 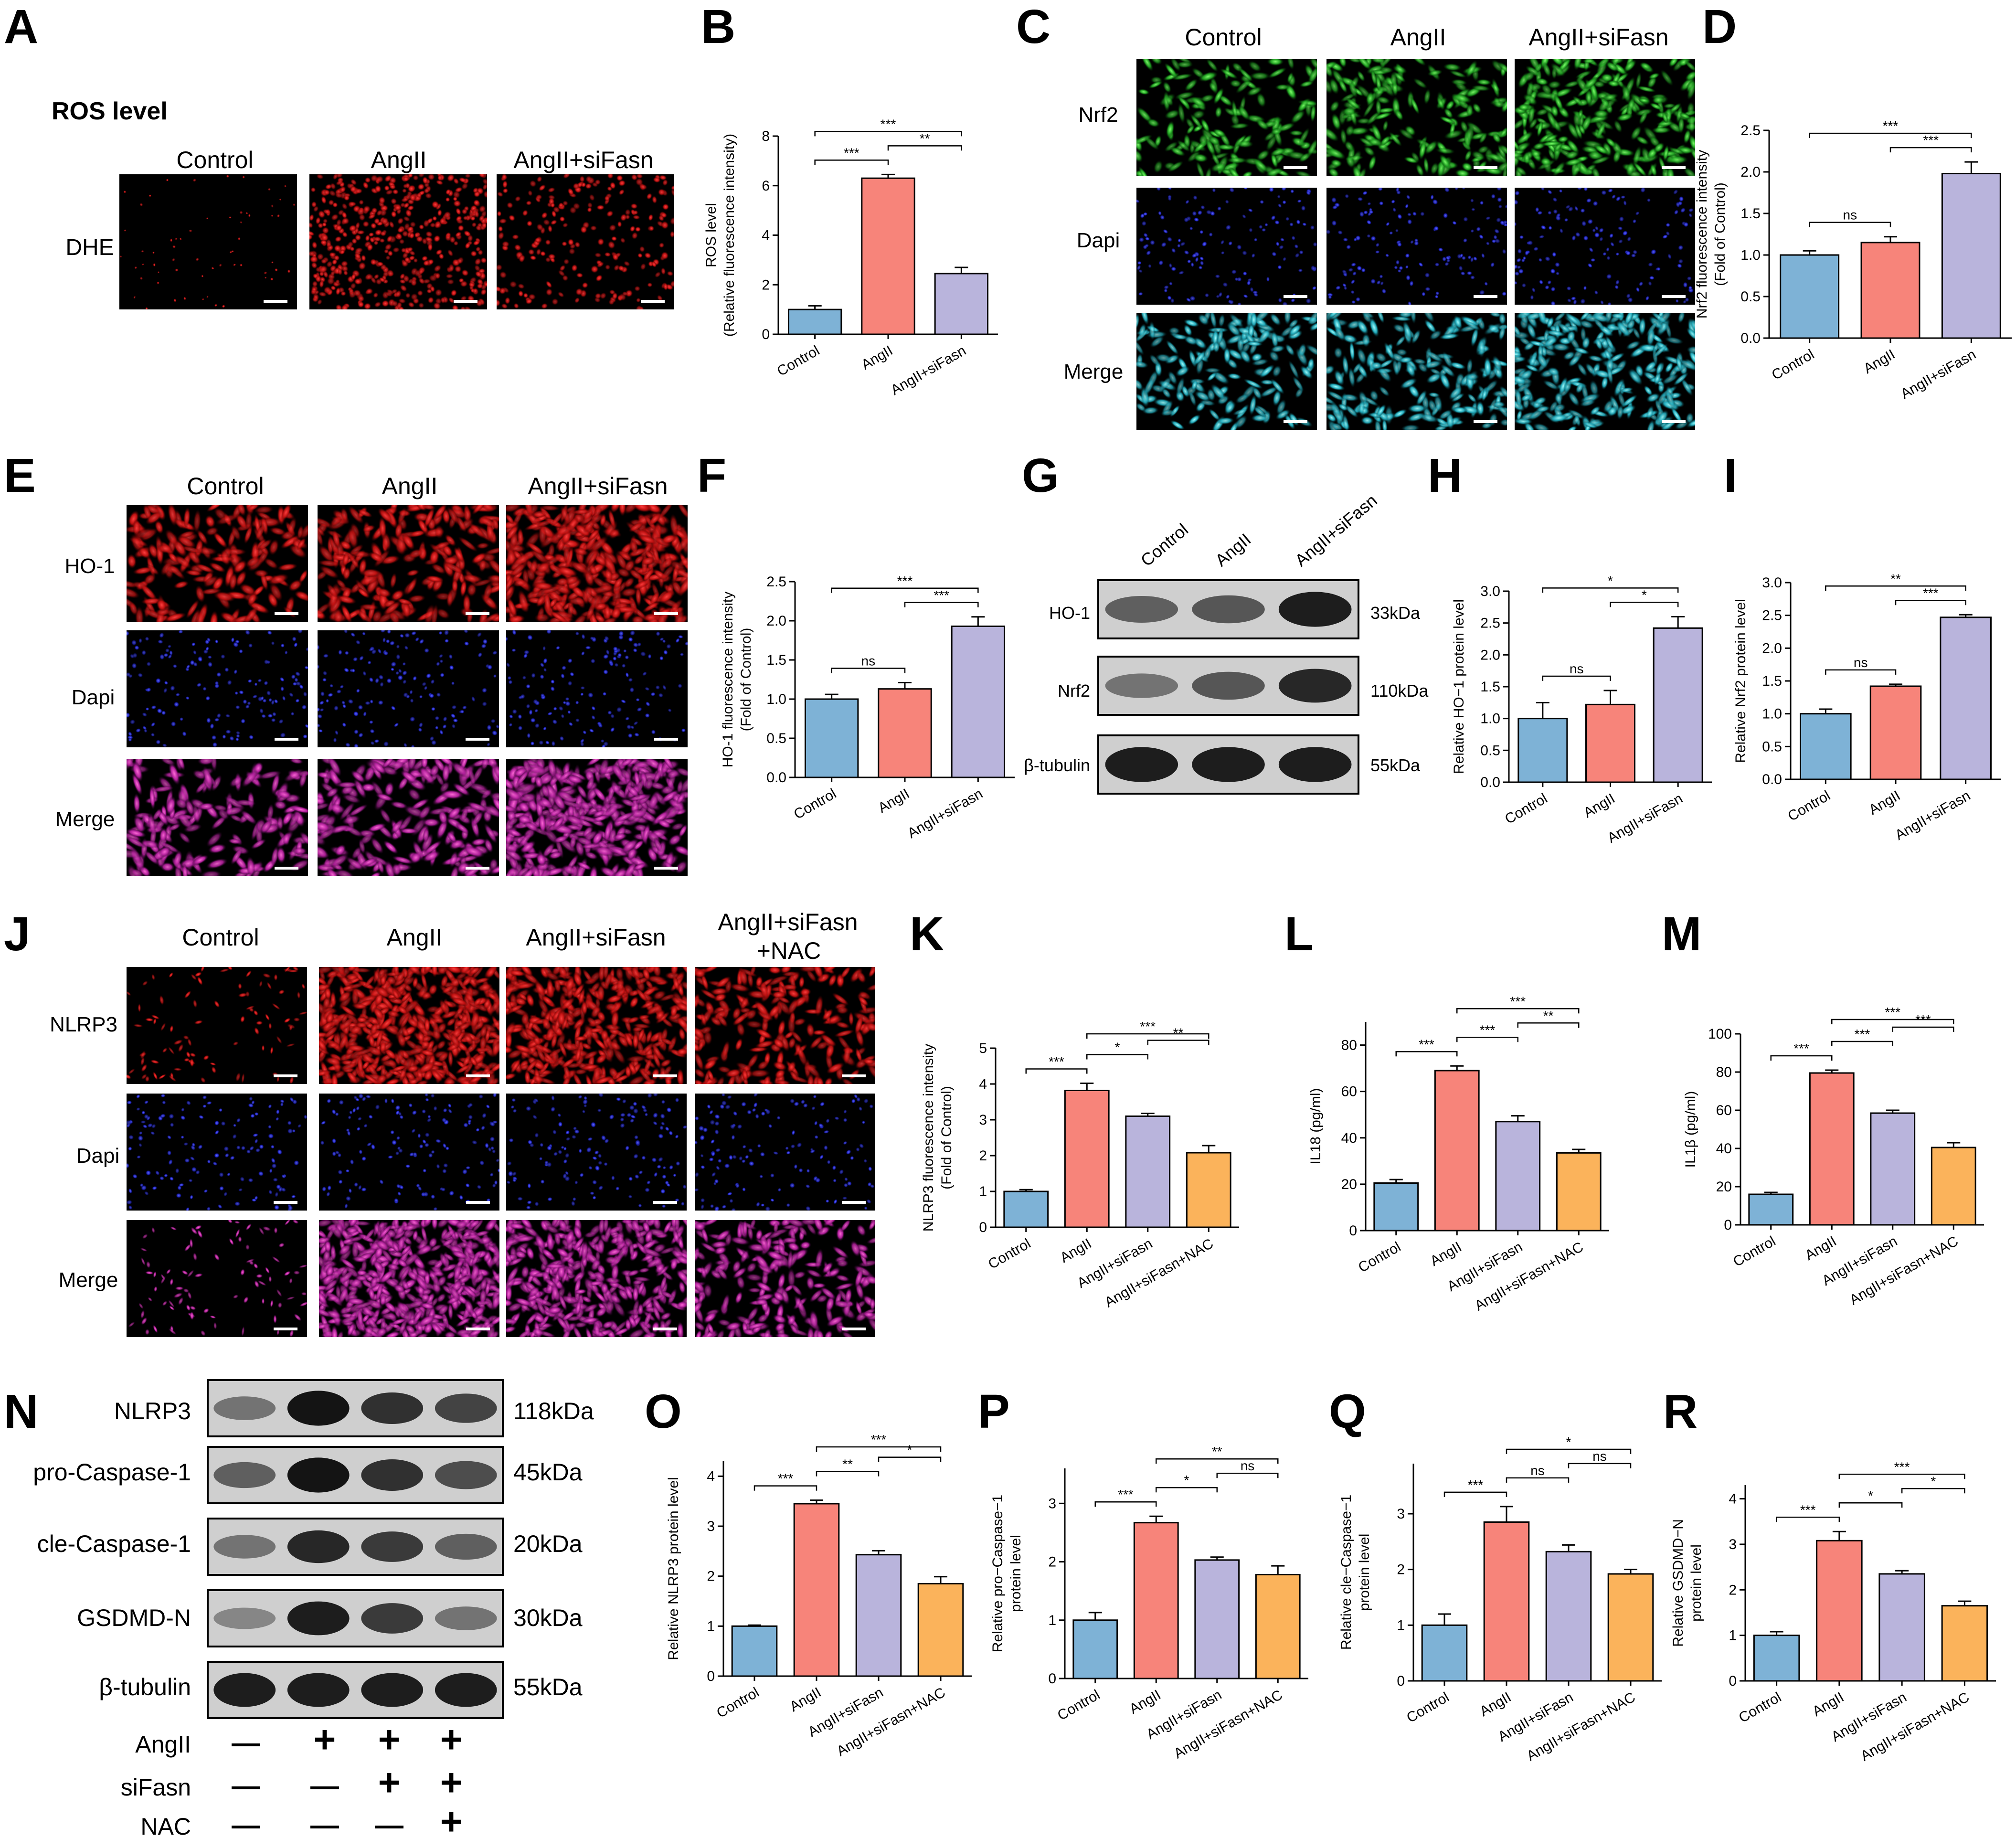 I want to click on panel-letter-N: N, so click(x=21, y=1411).